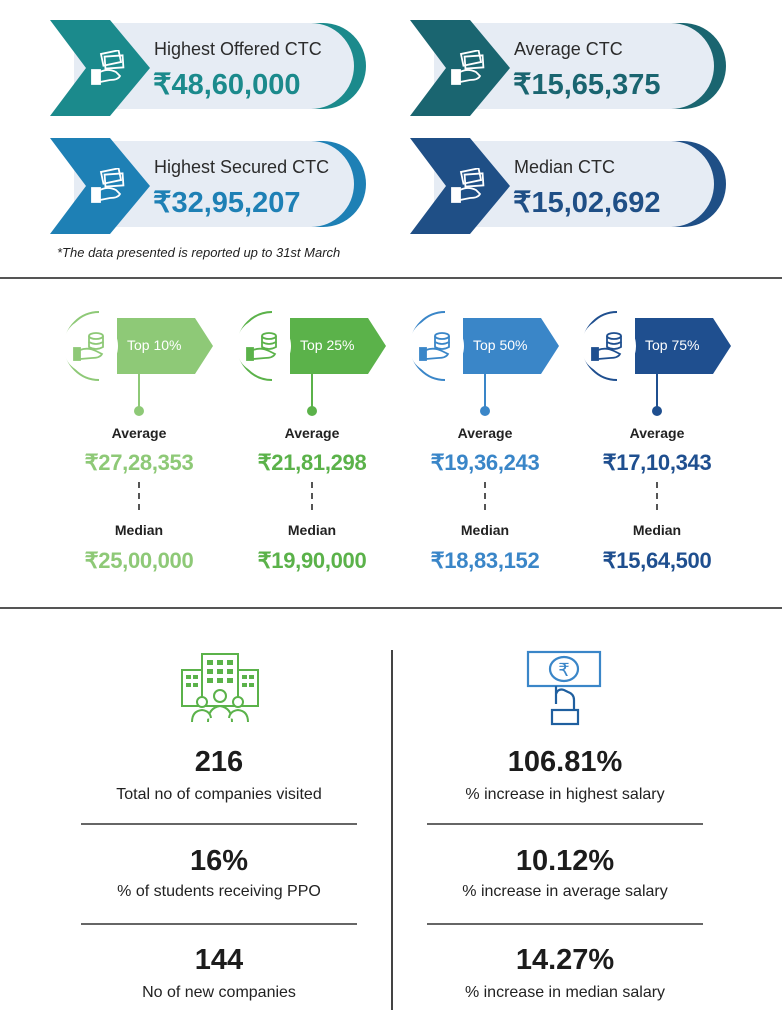 This screenshot has width=782, height=1024. Describe the element at coordinates (391, 278) in the screenshot. I see `section-divider-top` at that location.